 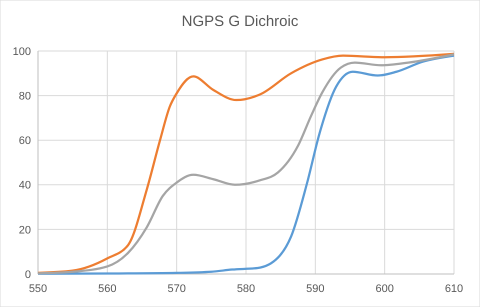 What do you see at coordinates (246, 289) in the screenshot?
I see `x-tick-label: 580` at bounding box center [246, 289].